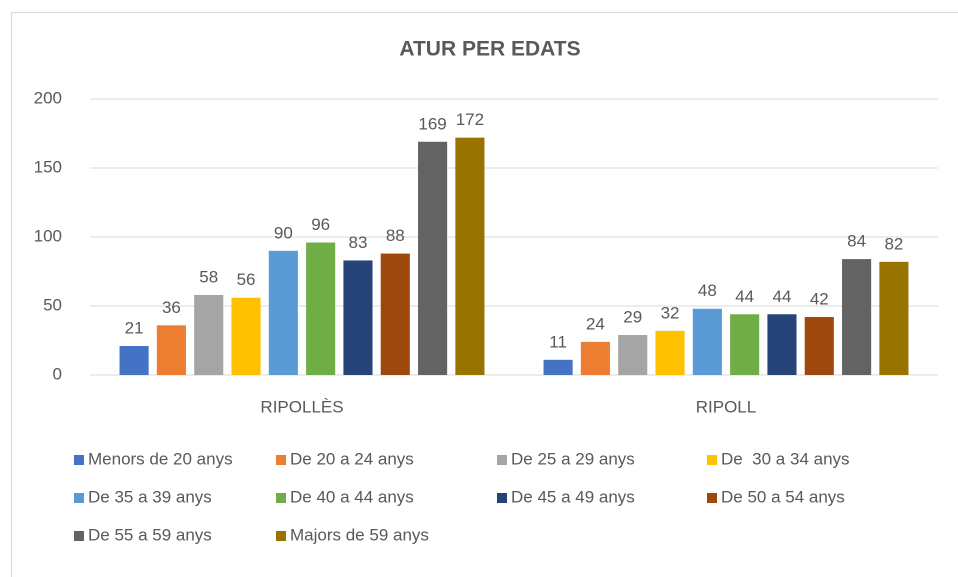 This screenshot has height=577, width=958. Describe the element at coordinates (432, 123) in the screenshot. I see `data-label: 169` at that location.